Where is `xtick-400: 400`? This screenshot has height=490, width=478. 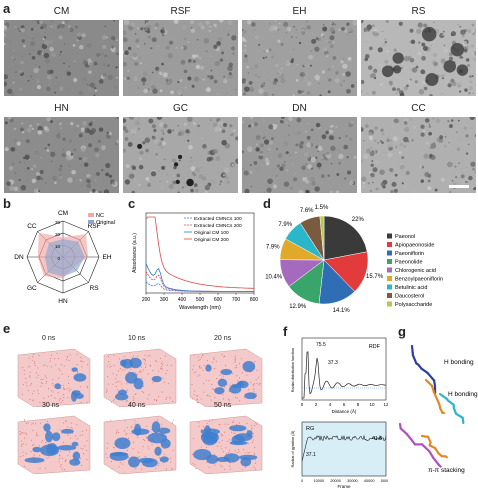 xtick-400: 400 is located at coordinates (182, 300).